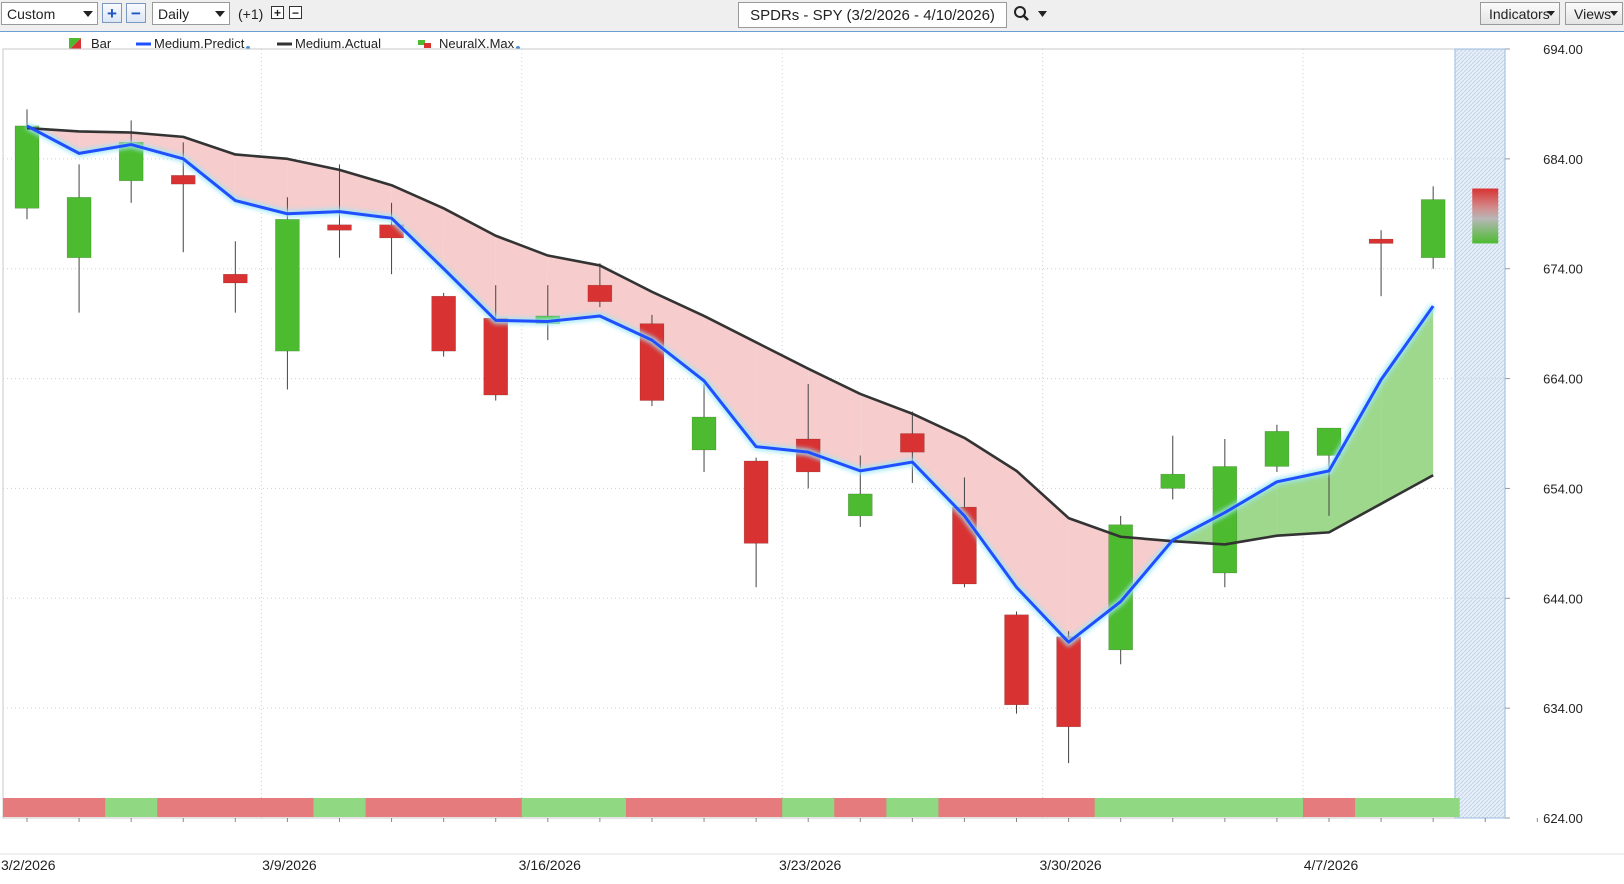 The image size is (1624, 884). Describe the element at coordinates (1563, 269) in the screenshot. I see `y-tick-label: 674.00` at that location.